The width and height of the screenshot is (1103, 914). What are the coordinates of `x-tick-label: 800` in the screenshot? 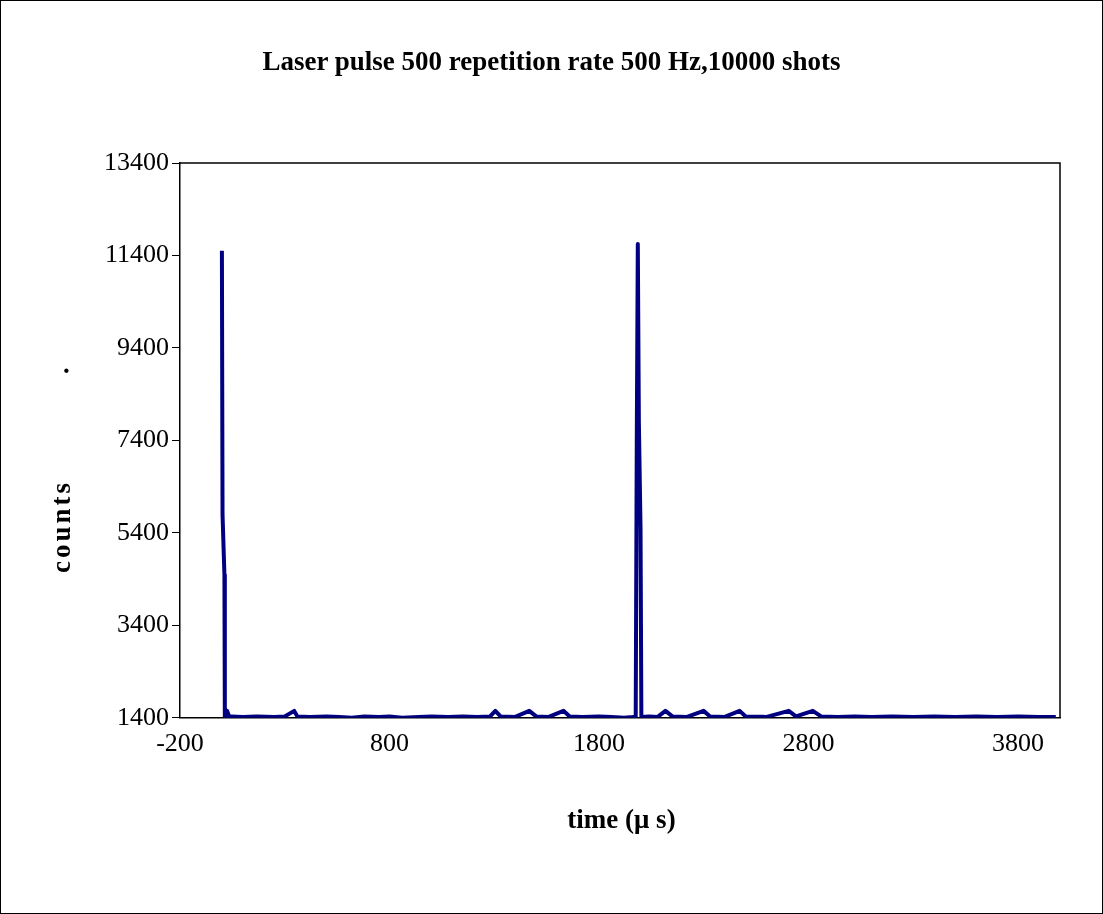 It's located at (390, 743).